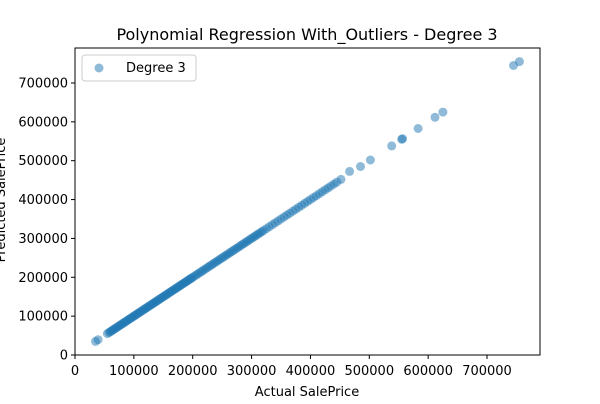  What do you see at coordinates (193, 371) in the screenshot?
I see `x-tick-label: 200000` at bounding box center [193, 371].